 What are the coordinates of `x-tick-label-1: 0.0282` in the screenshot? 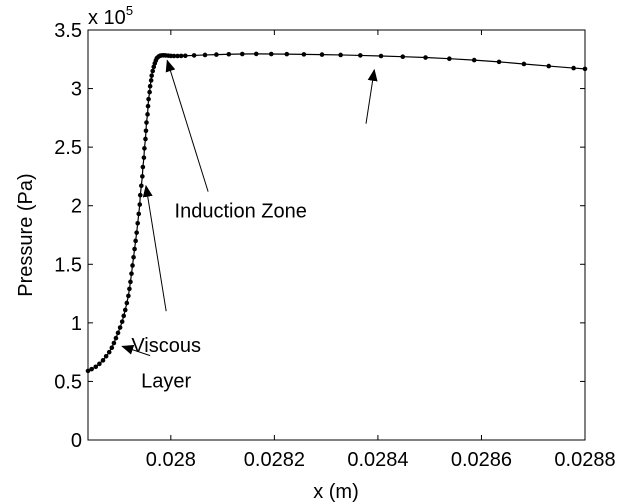 It's located at (274, 460).